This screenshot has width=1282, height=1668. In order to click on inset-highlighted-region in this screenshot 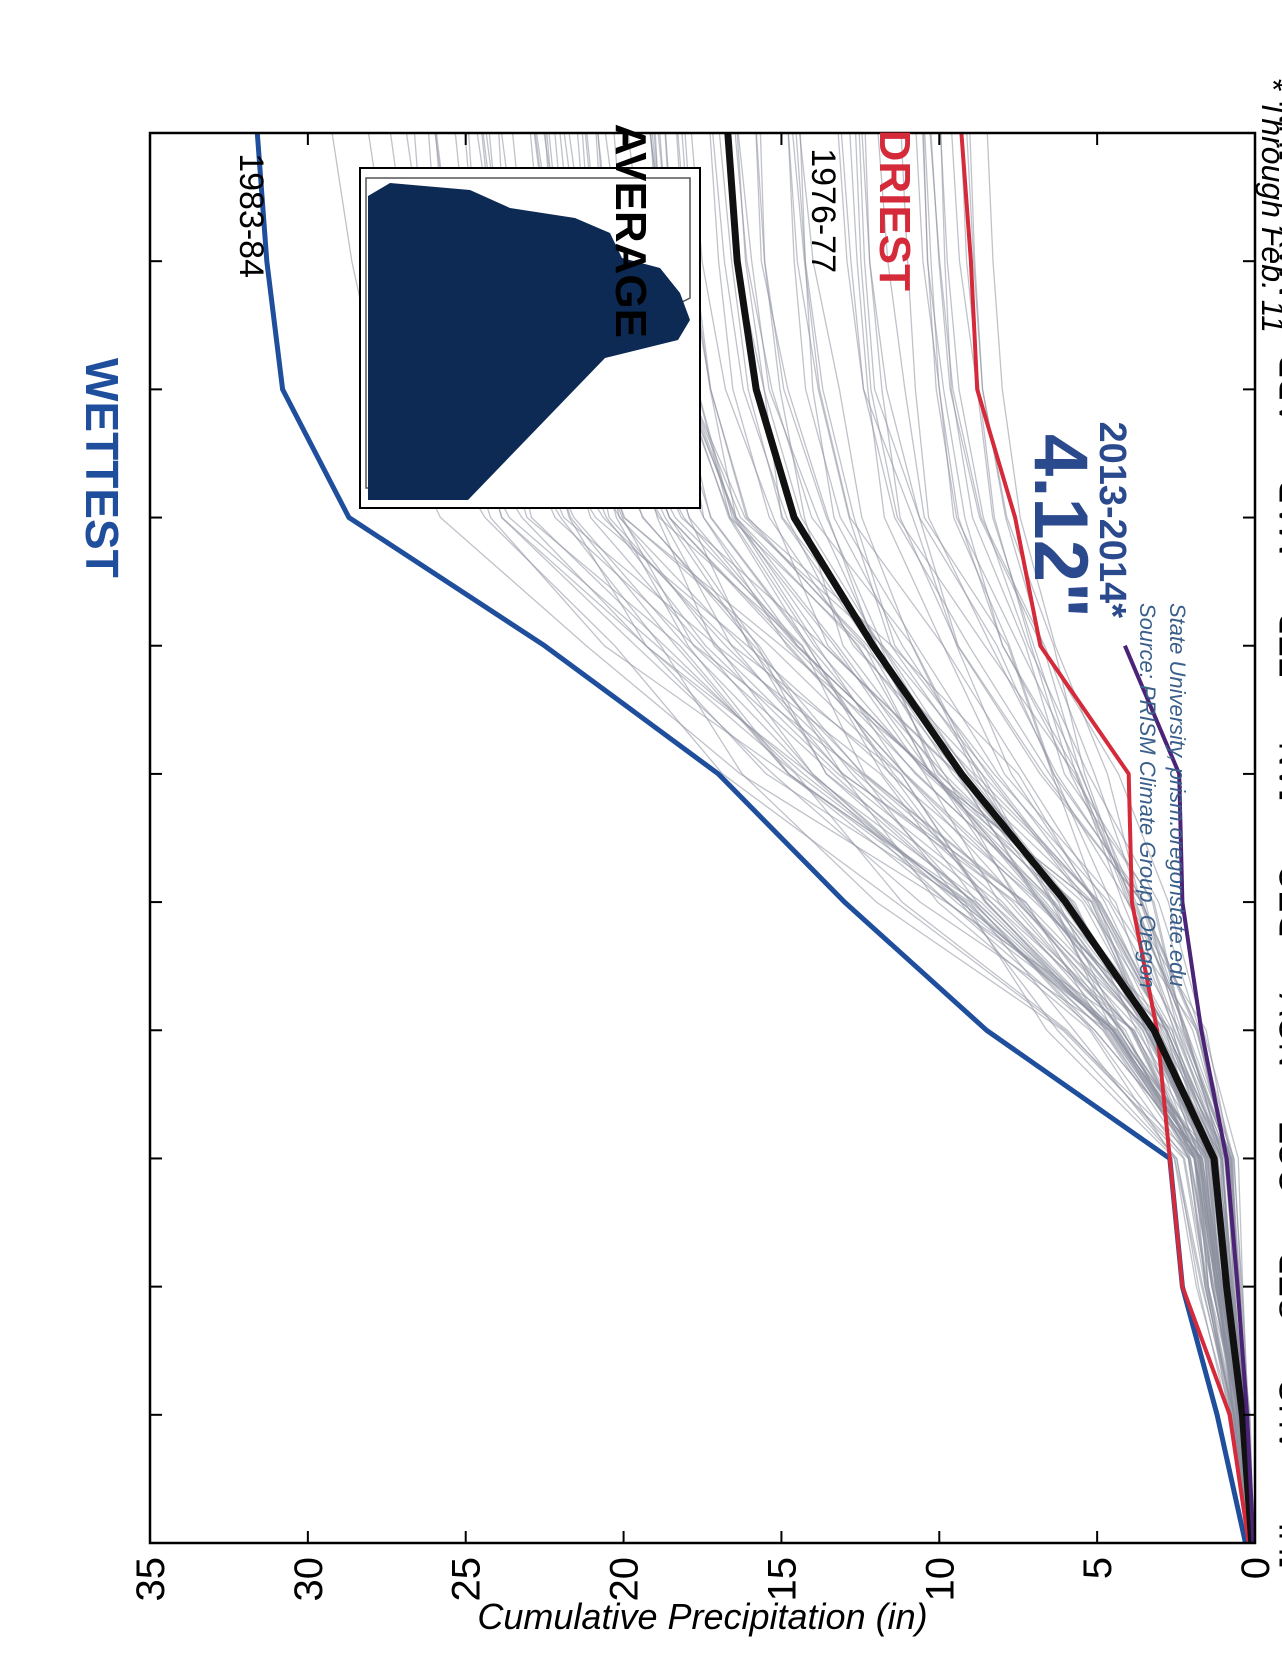, I will do `click(529, 341)`.